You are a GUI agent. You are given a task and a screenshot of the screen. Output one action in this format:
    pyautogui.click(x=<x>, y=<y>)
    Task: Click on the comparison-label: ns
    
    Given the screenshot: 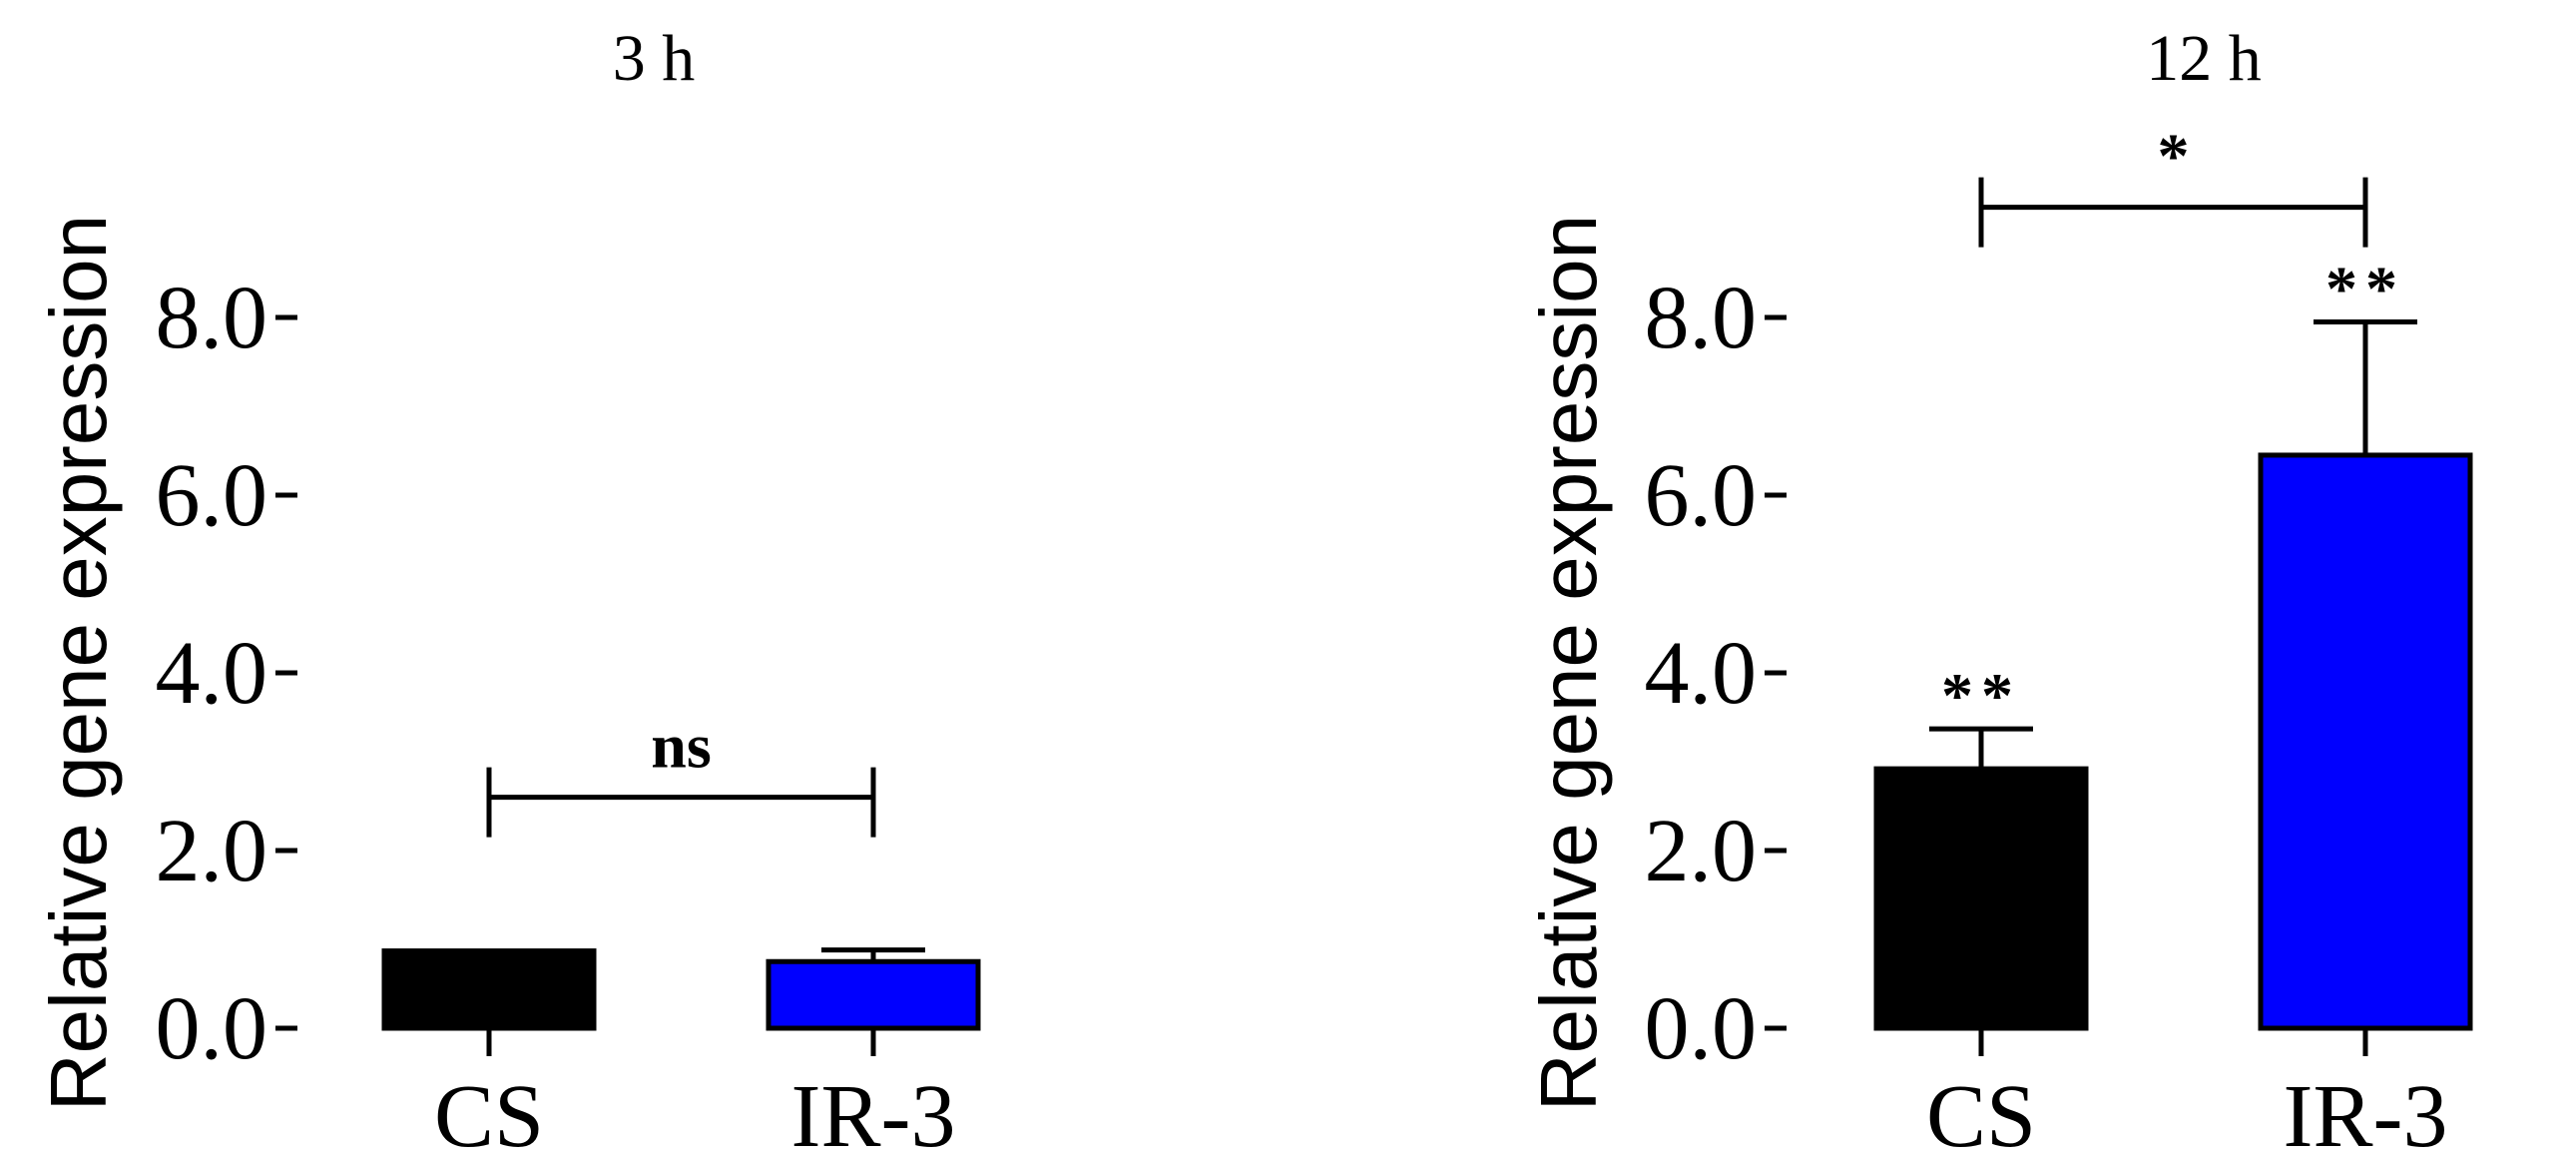 What is the action you would take?
    pyautogui.click(x=682, y=746)
    